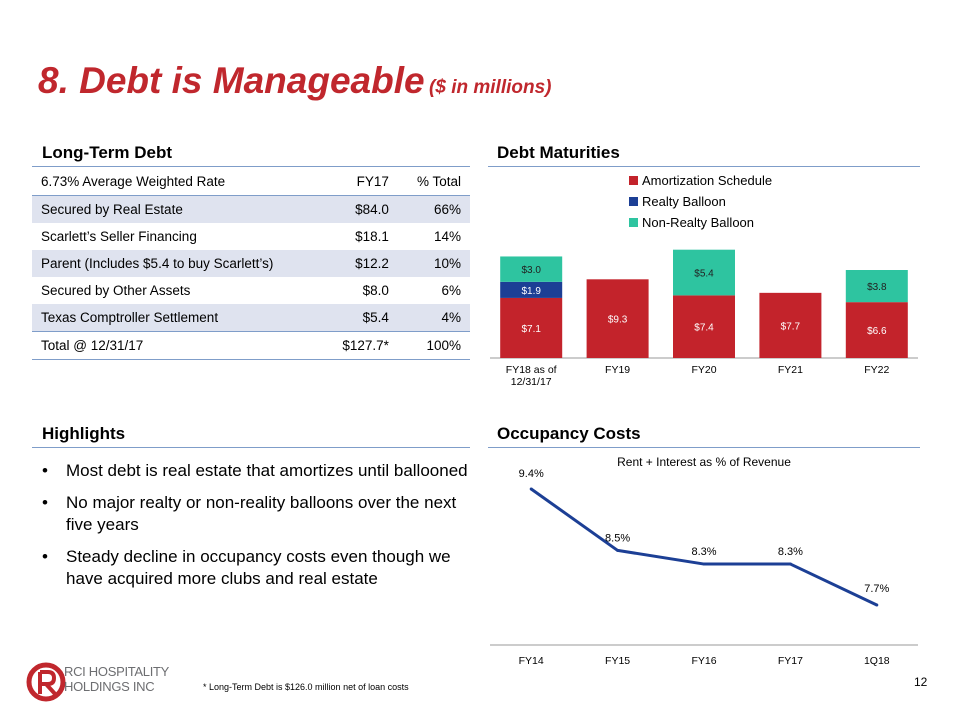 The width and height of the screenshot is (960, 720). What do you see at coordinates (447, 236) in the screenshot?
I see `row-pct: 14%` at bounding box center [447, 236].